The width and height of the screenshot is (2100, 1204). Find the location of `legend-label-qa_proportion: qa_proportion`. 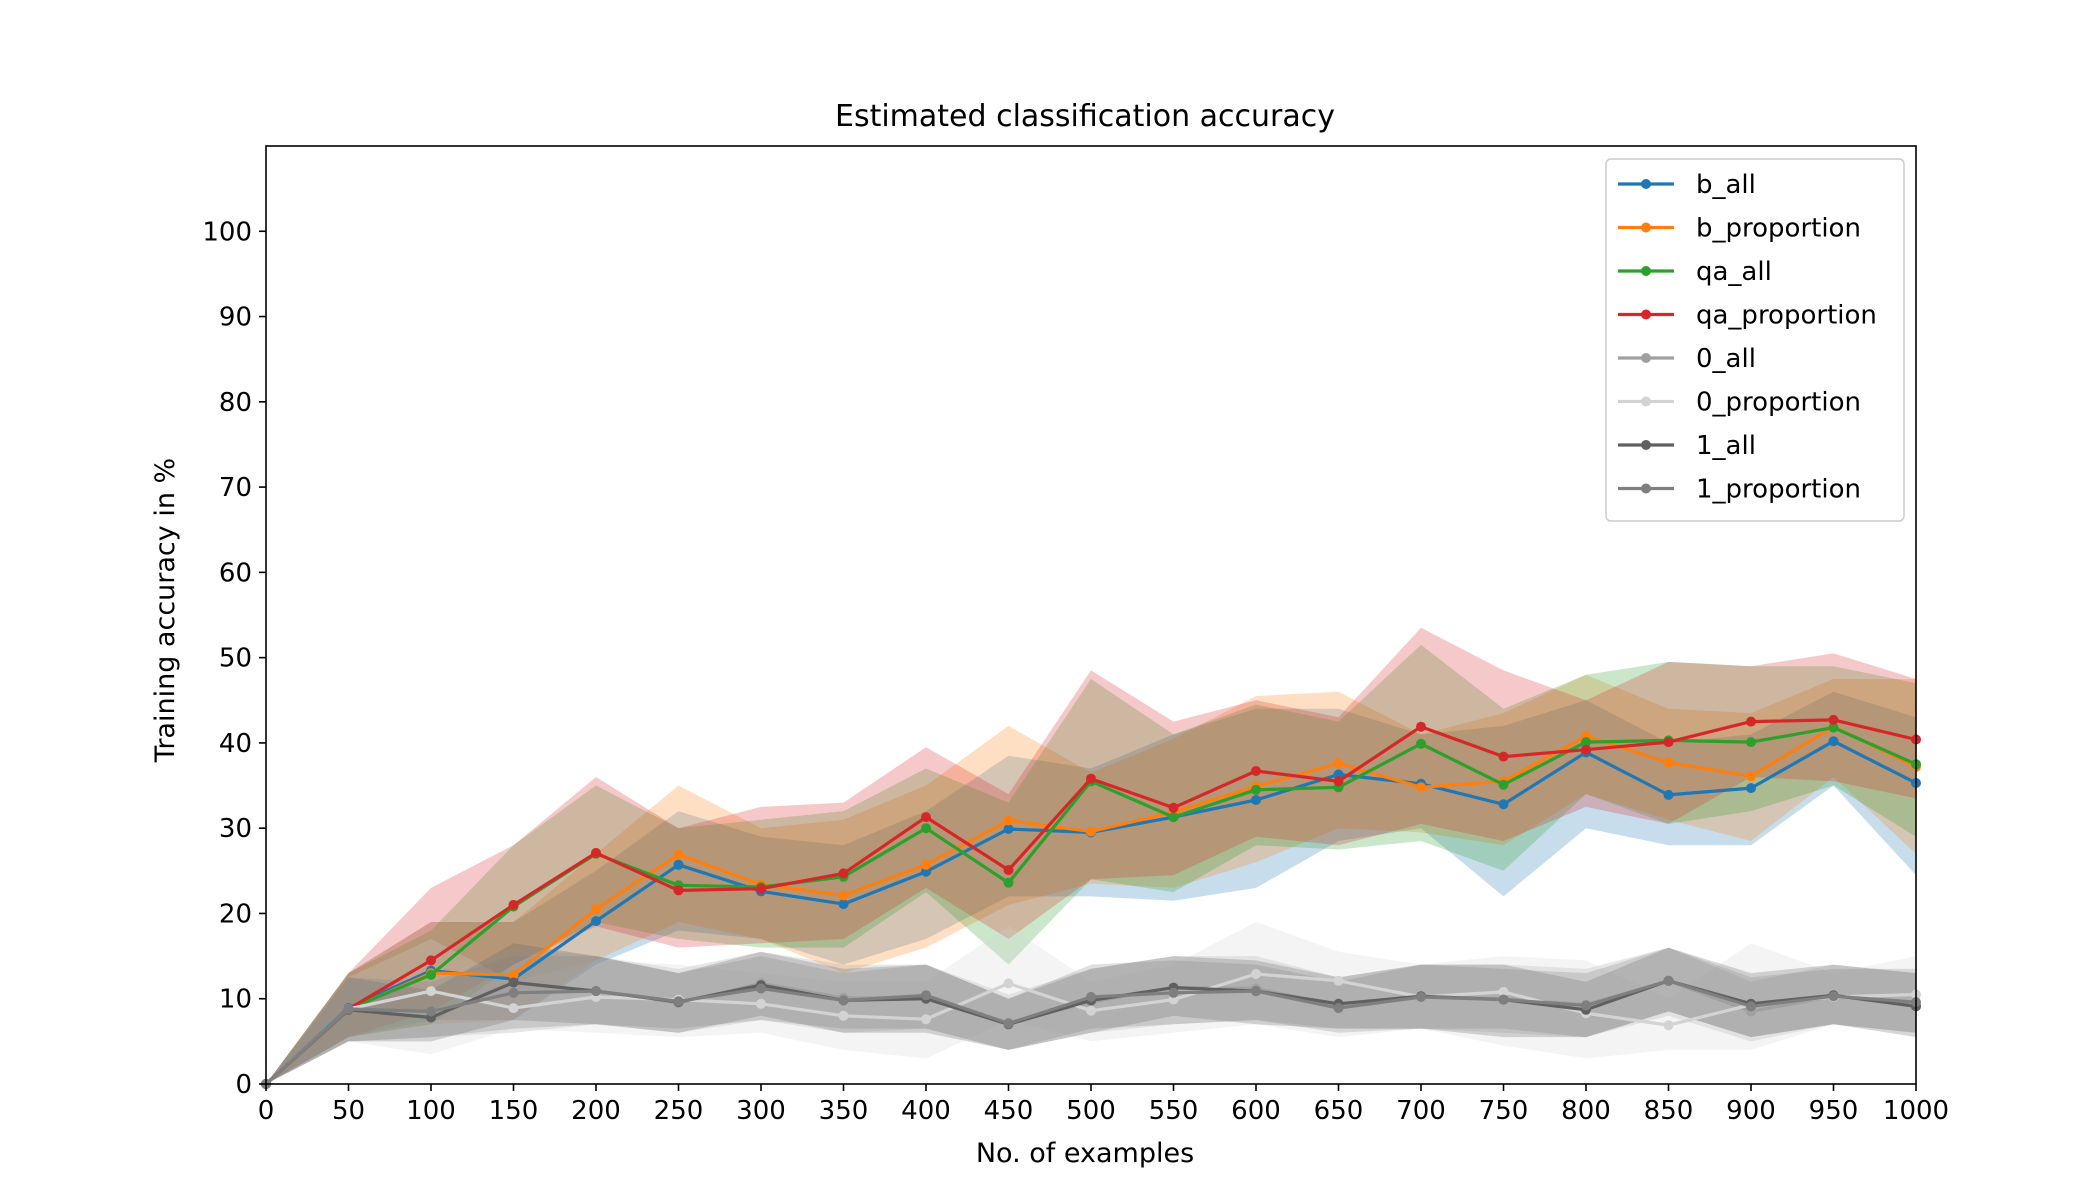

legend-label-qa_proportion: qa_proportion is located at coordinates (1786, 316).